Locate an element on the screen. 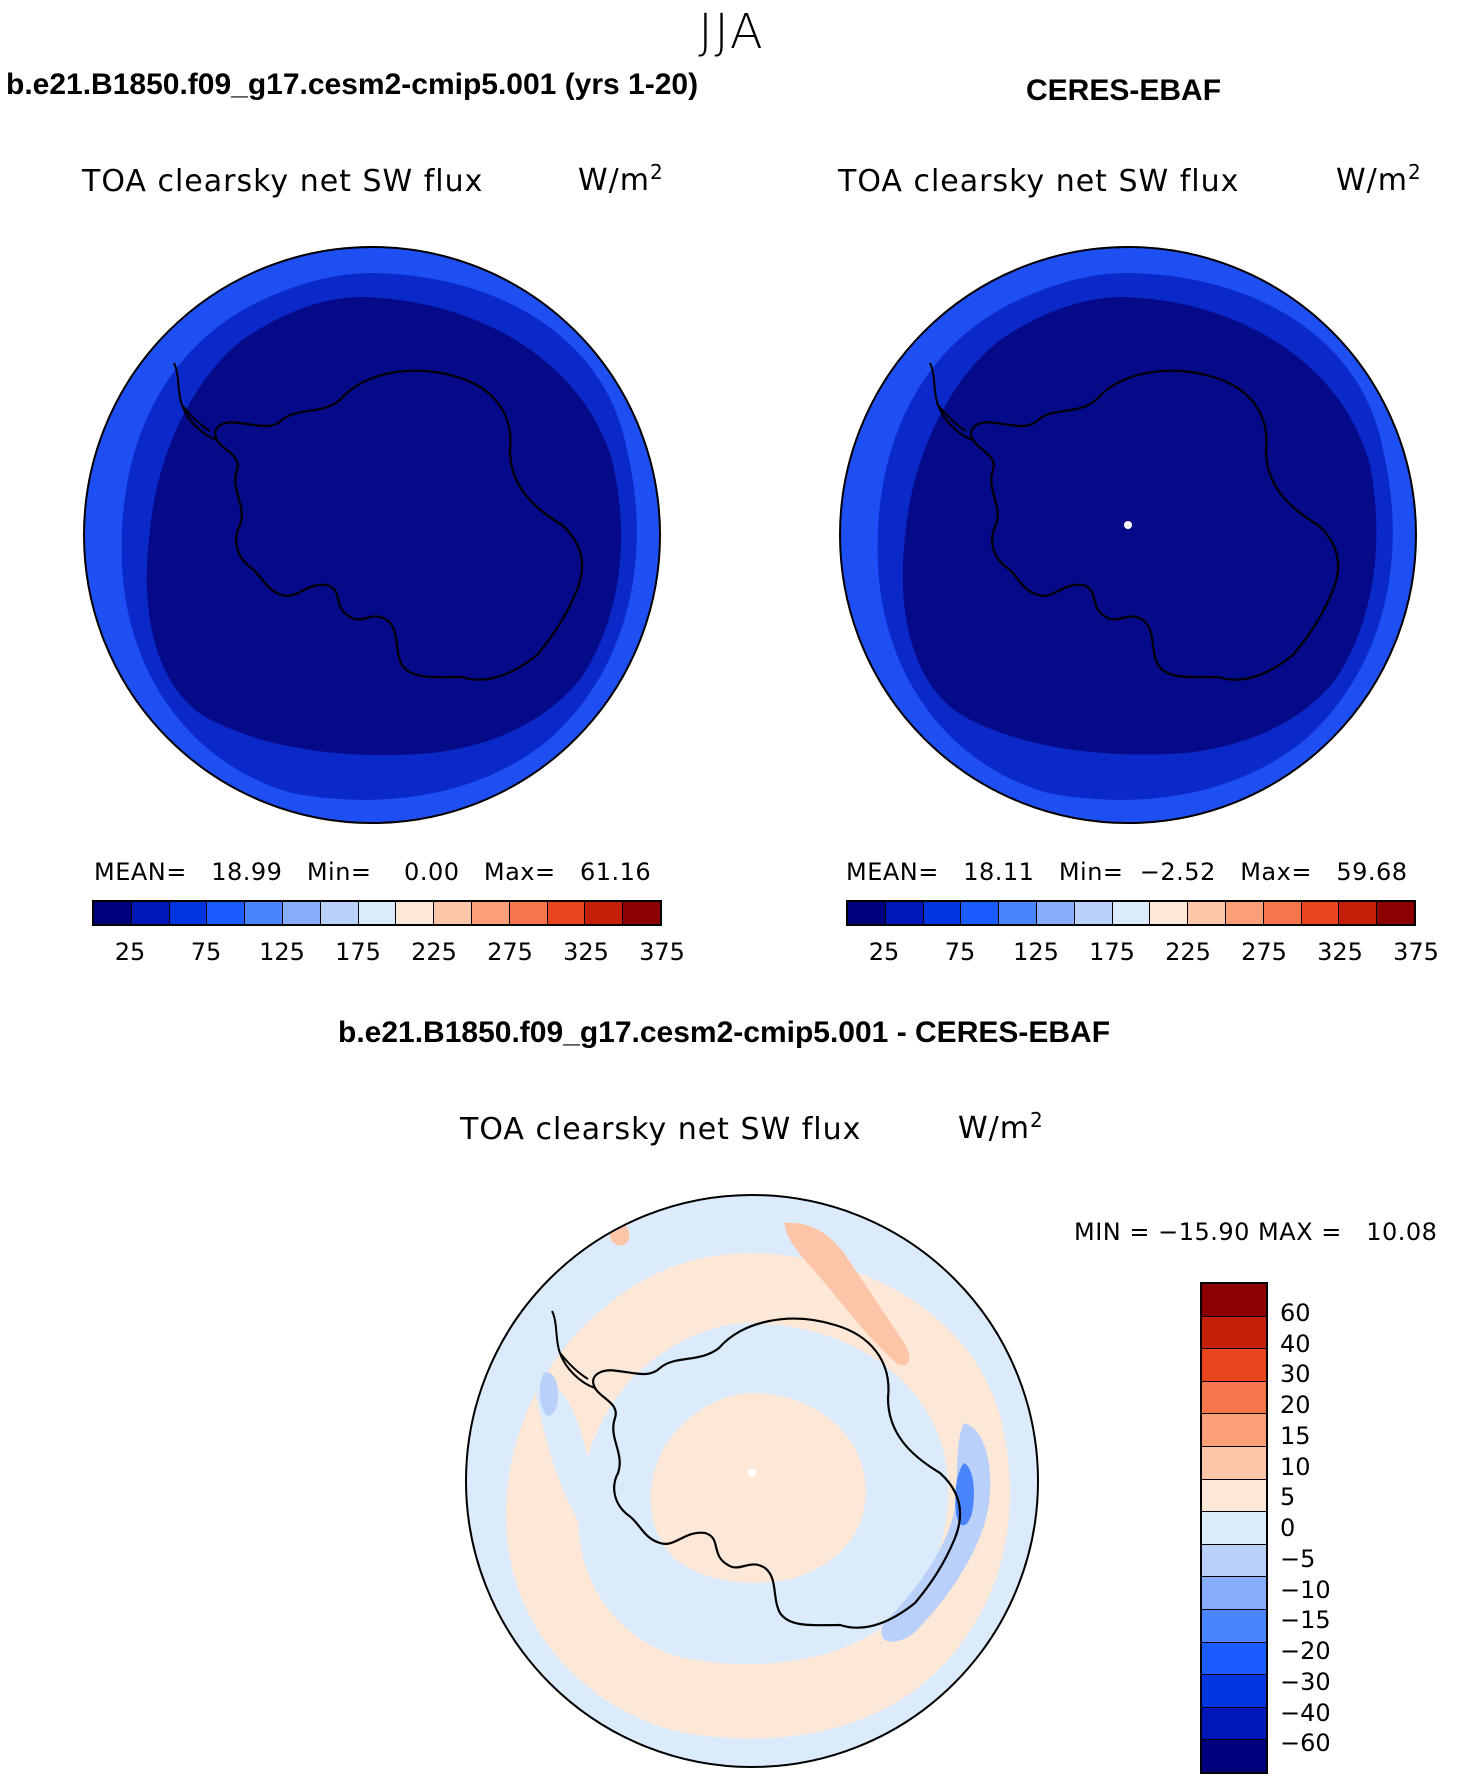 The image size is (1463, 1776). panel-2-colorbar is located at coordinates (1131, 913).